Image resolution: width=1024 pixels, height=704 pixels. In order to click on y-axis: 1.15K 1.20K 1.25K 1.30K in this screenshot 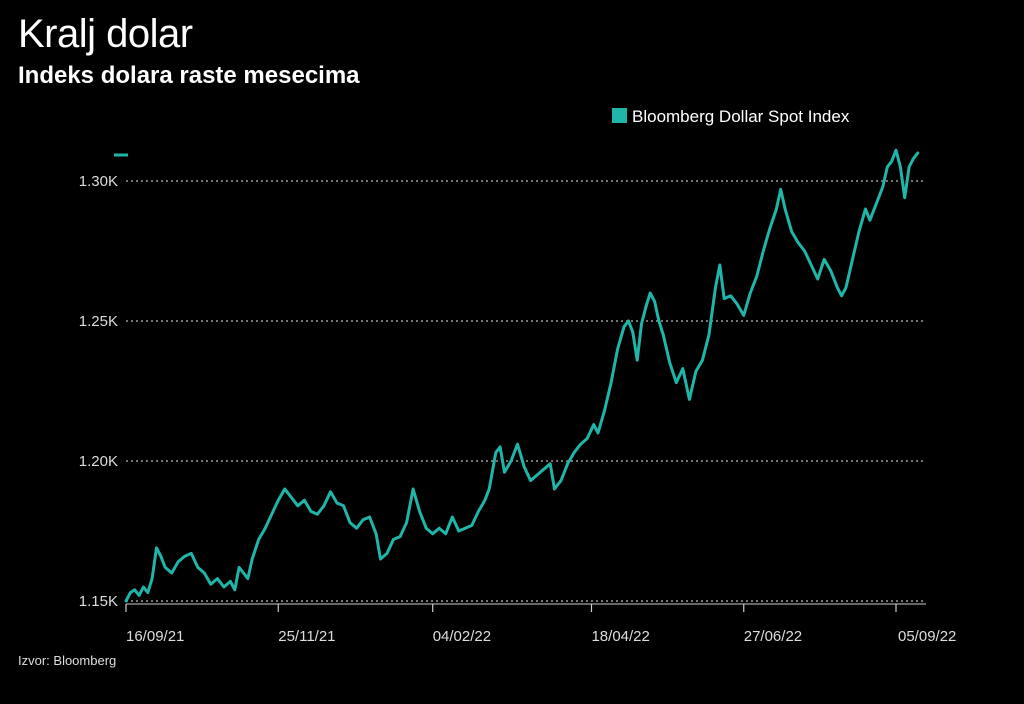, I will do `click(98, 391)`.